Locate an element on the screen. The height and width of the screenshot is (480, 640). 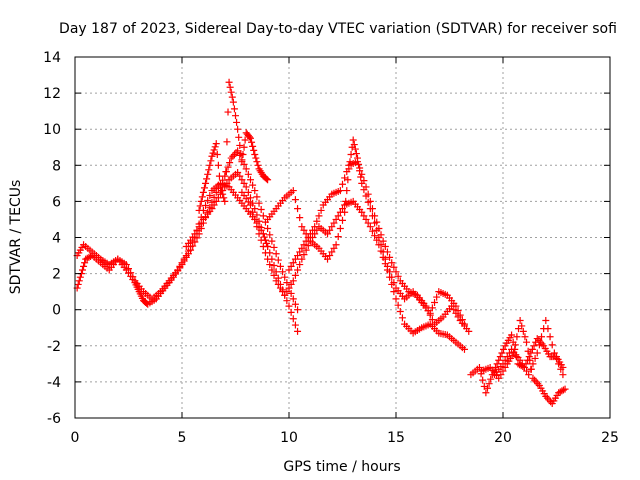
y-tick-label: 14 is located at coordinates (52, 58).